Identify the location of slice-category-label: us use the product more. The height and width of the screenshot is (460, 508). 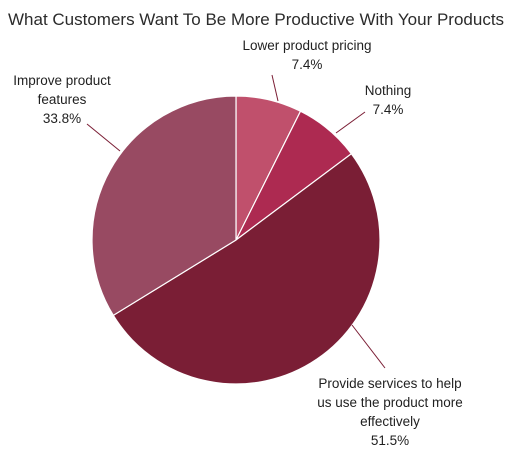
(390, 402).